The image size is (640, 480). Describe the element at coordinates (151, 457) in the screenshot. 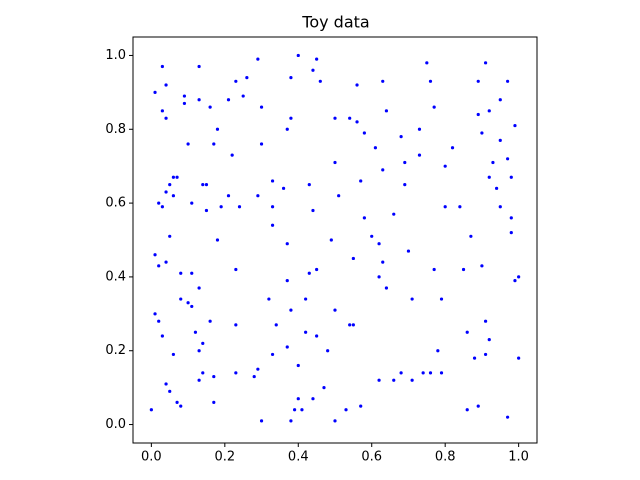

I see `x-tick-label: 0.0` at that location.